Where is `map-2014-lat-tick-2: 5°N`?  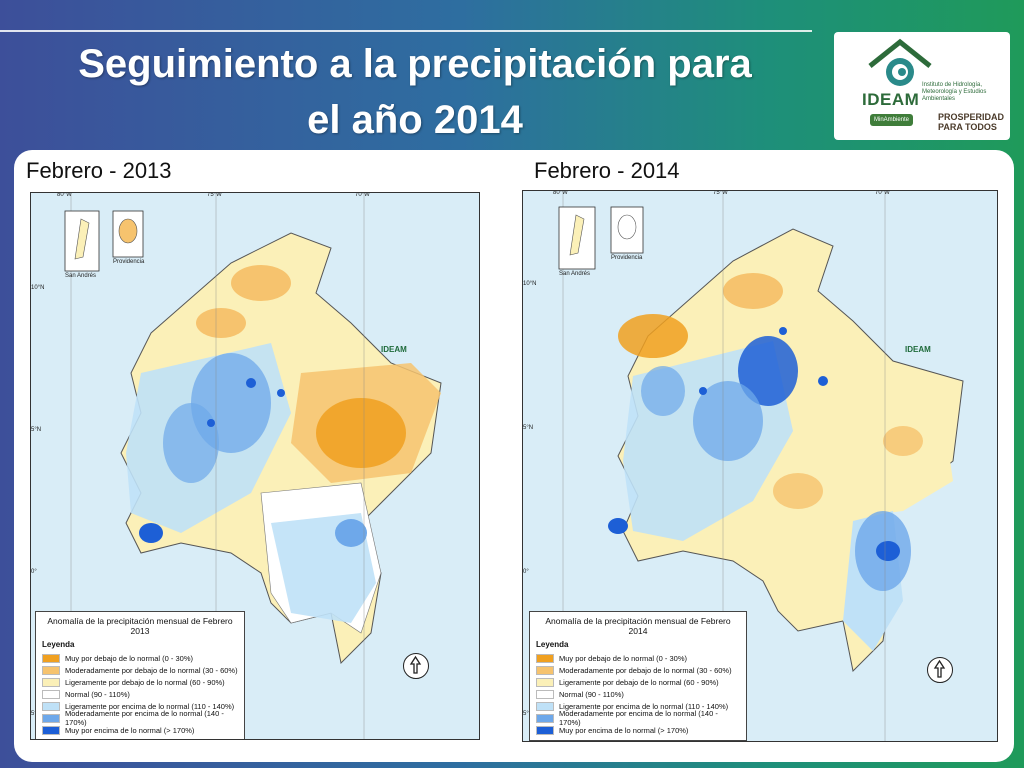 map-2014-lat-tick-2: 5°N is located at coordinates (528, 428).